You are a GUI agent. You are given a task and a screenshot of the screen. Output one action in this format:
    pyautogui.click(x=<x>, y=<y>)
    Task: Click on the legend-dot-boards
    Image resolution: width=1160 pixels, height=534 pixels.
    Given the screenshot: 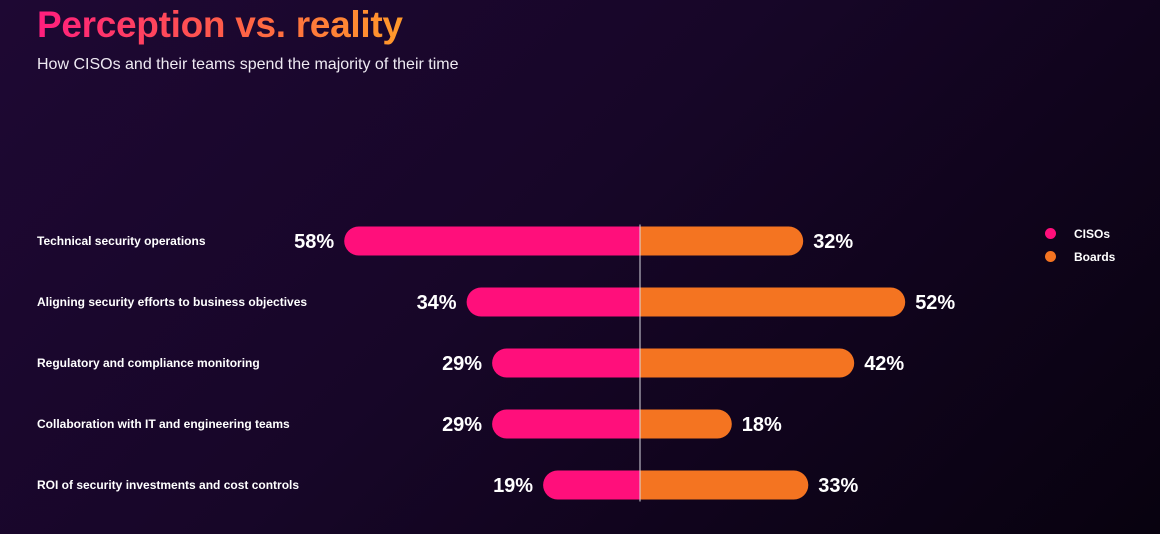 What is the action you would take?
    pyautogui.click(x=1050, y=256)
    